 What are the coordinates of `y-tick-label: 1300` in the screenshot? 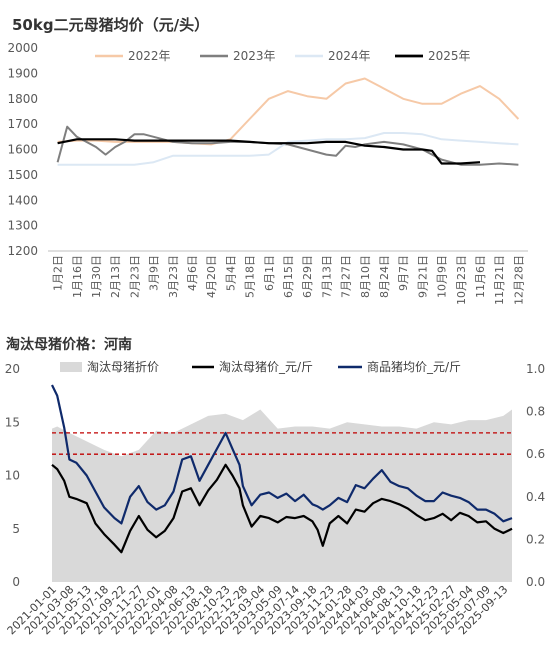 It's located at (22, 226).